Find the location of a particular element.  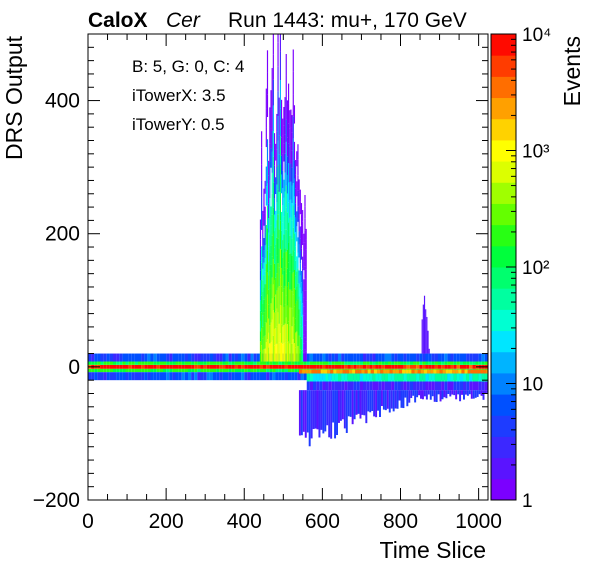

z-tick-label: 1 is located at coordinates (527, 501).